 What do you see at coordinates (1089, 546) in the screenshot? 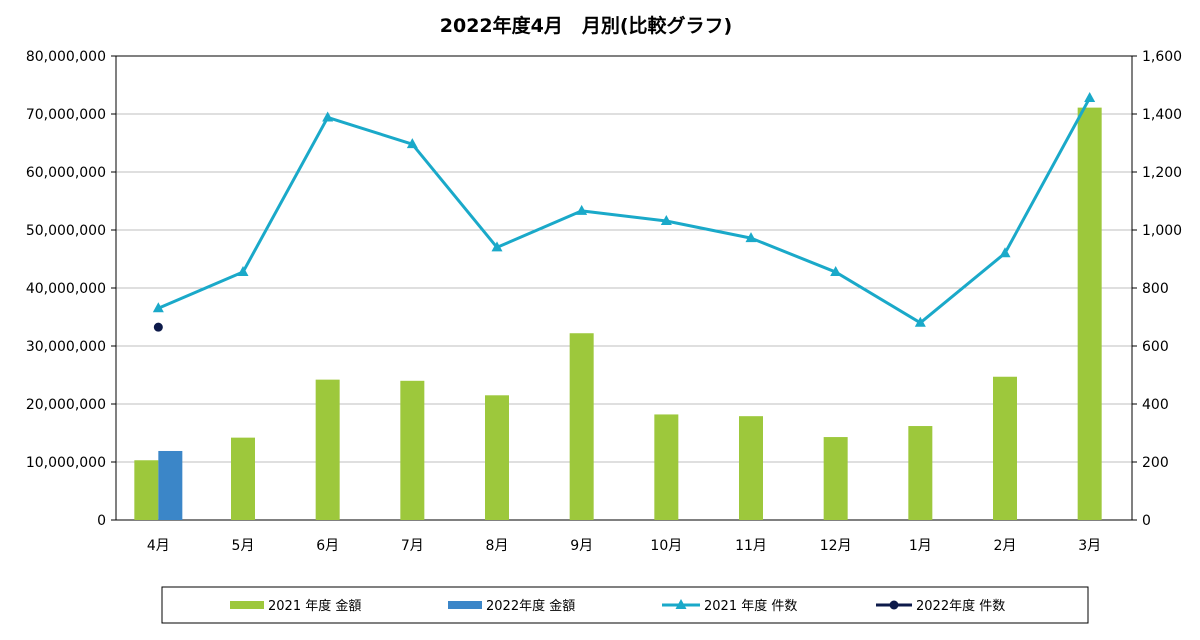
I see `x-tick-label: 3月` at bounding box center [1089, 546].